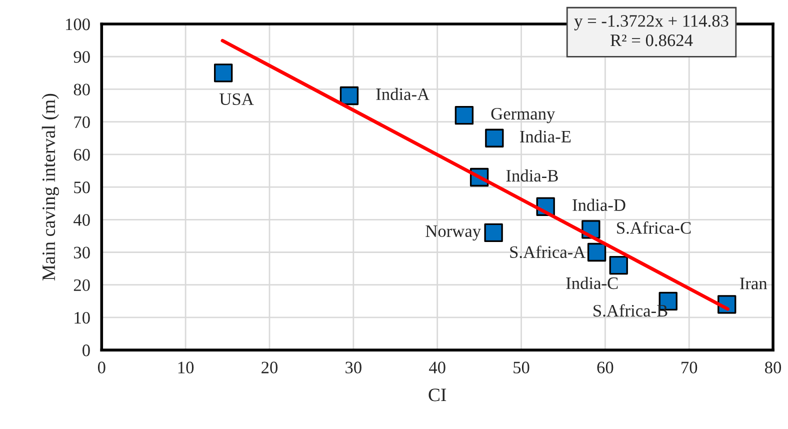 Image resolution: width=788 pixels, height=429 pixels. I want to click on annotation: India-B, so click(532, 175).